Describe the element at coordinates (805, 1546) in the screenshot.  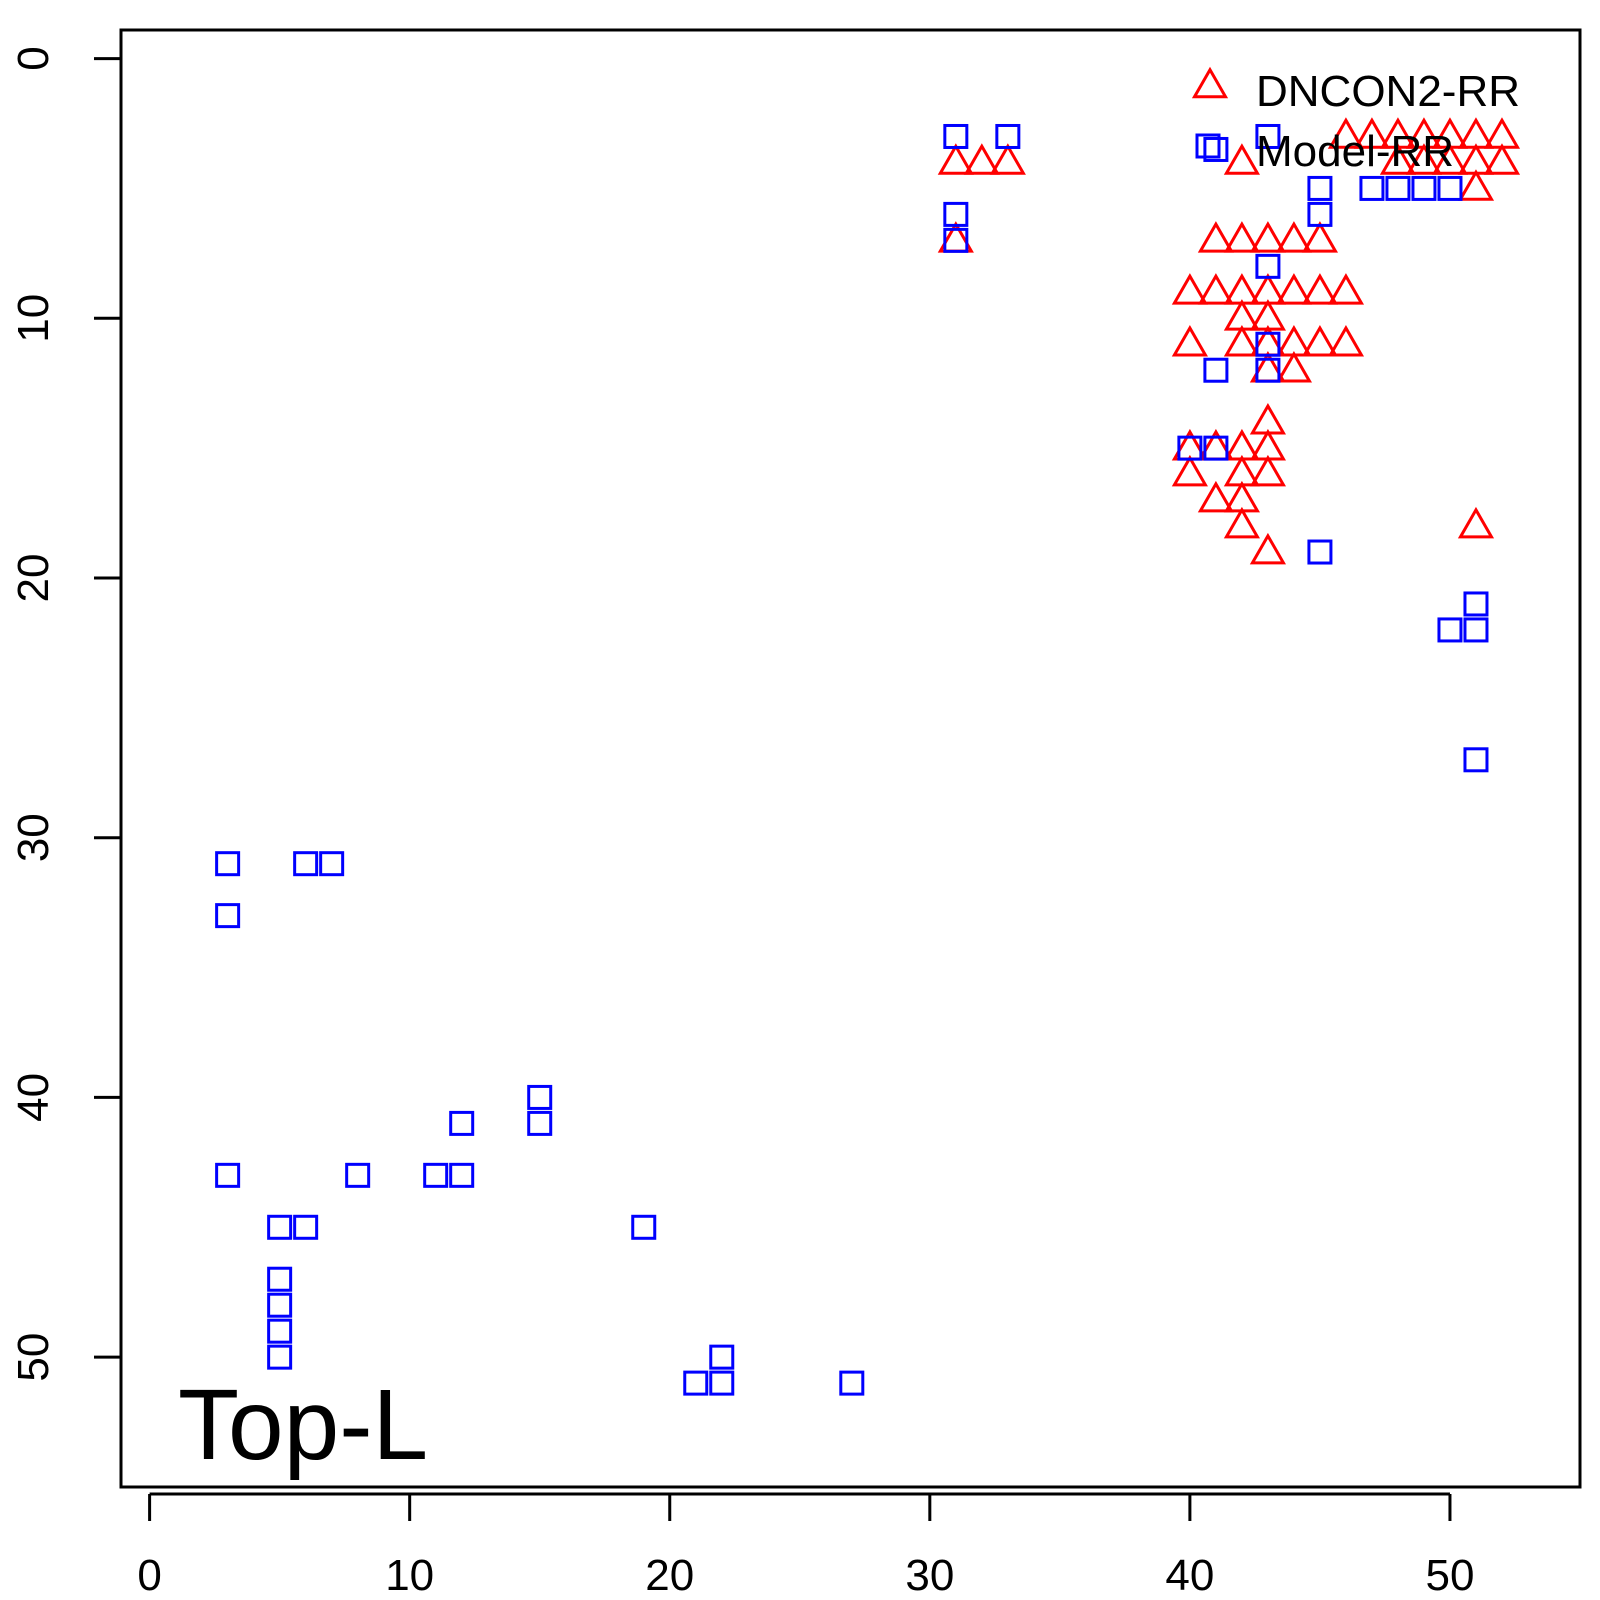
I see `x-axis: 0 10 20 30 40 50` at that location.